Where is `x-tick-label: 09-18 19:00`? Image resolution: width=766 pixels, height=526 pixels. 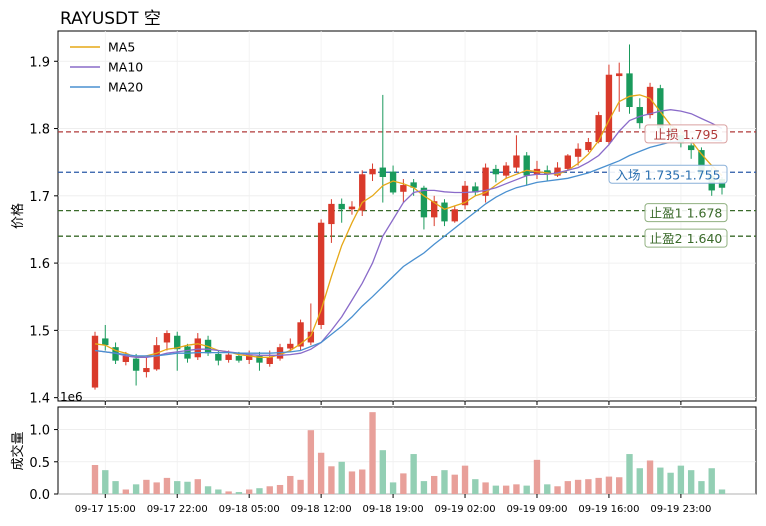
x-tick-label: 09-18 19:00 is located at coordinates (393, 509).